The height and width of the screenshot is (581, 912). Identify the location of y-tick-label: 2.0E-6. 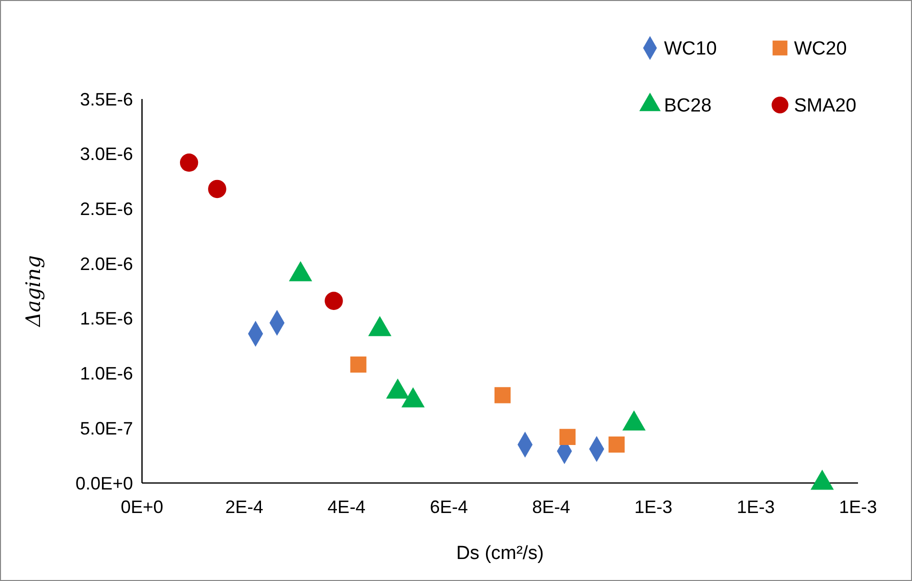
(106, 264).